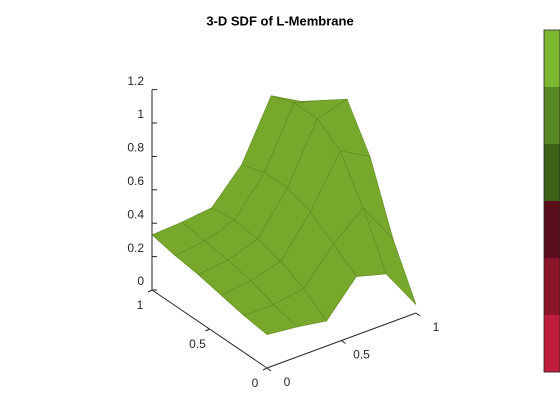  Describe the element at coordinates (197, 344) in the screenshot. I see `y-tick-label: 0.5` at that location.